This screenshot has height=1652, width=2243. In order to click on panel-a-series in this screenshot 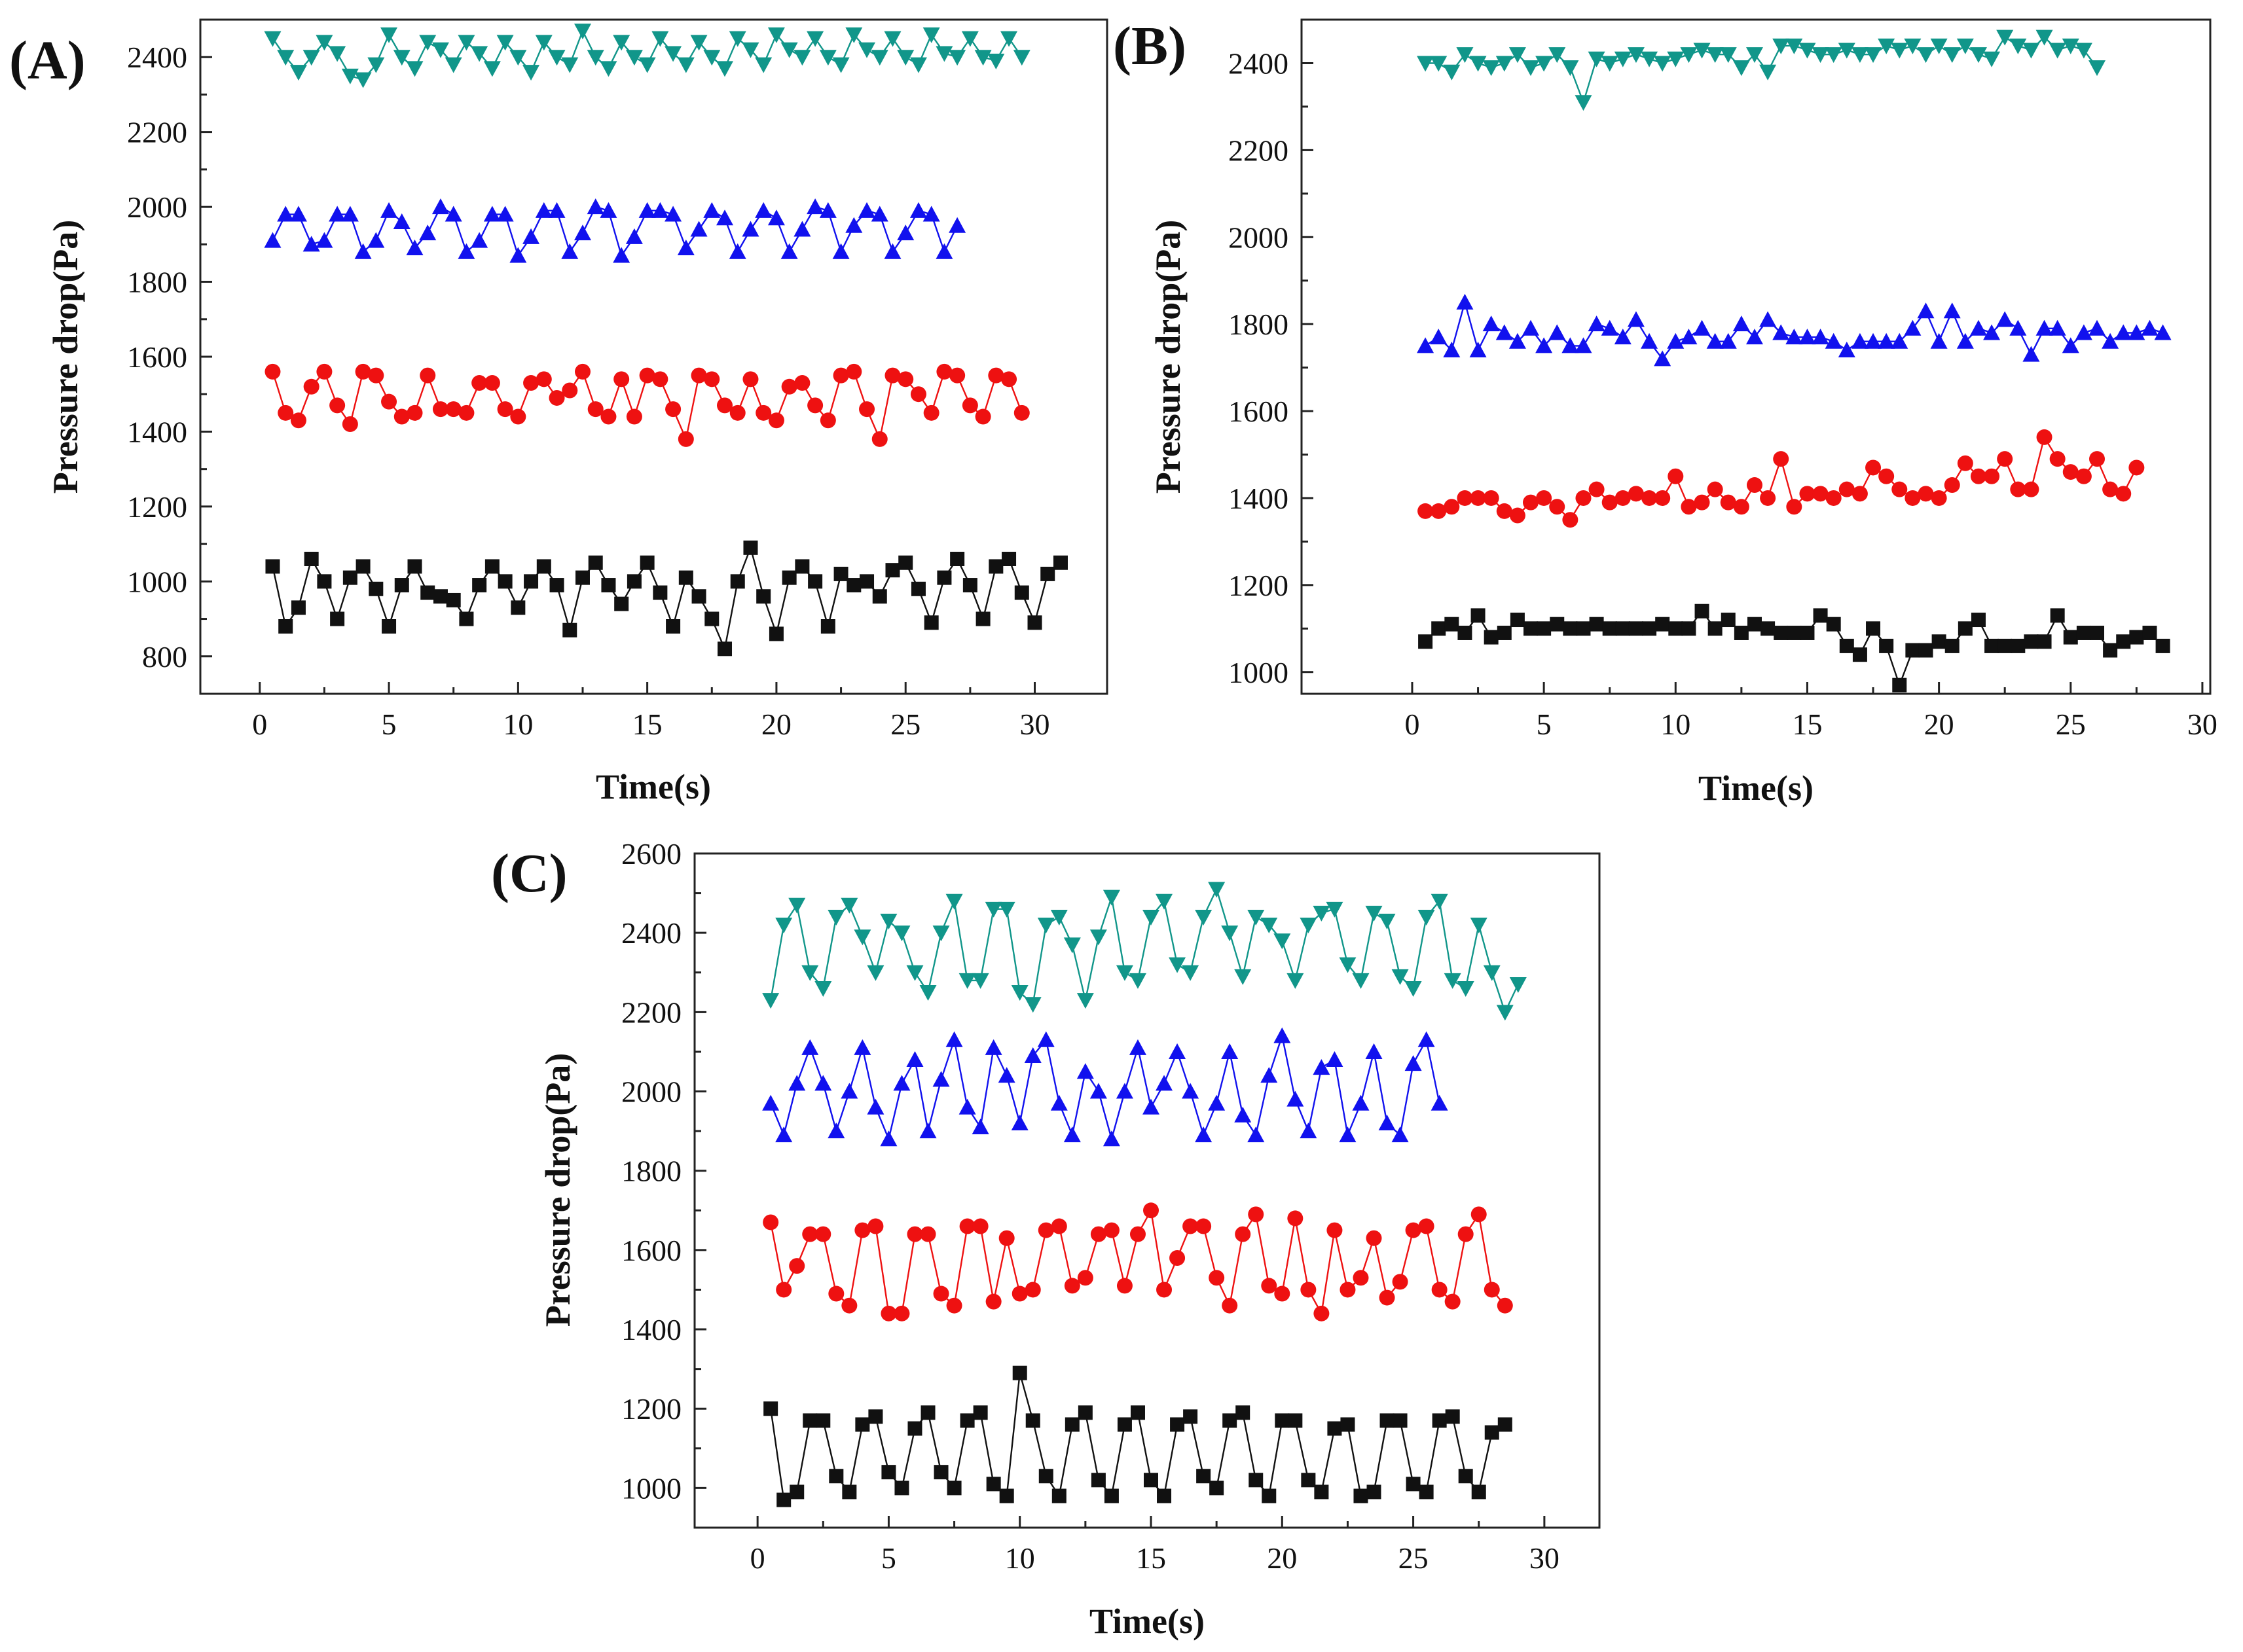, I will do `click(666, 340)`.